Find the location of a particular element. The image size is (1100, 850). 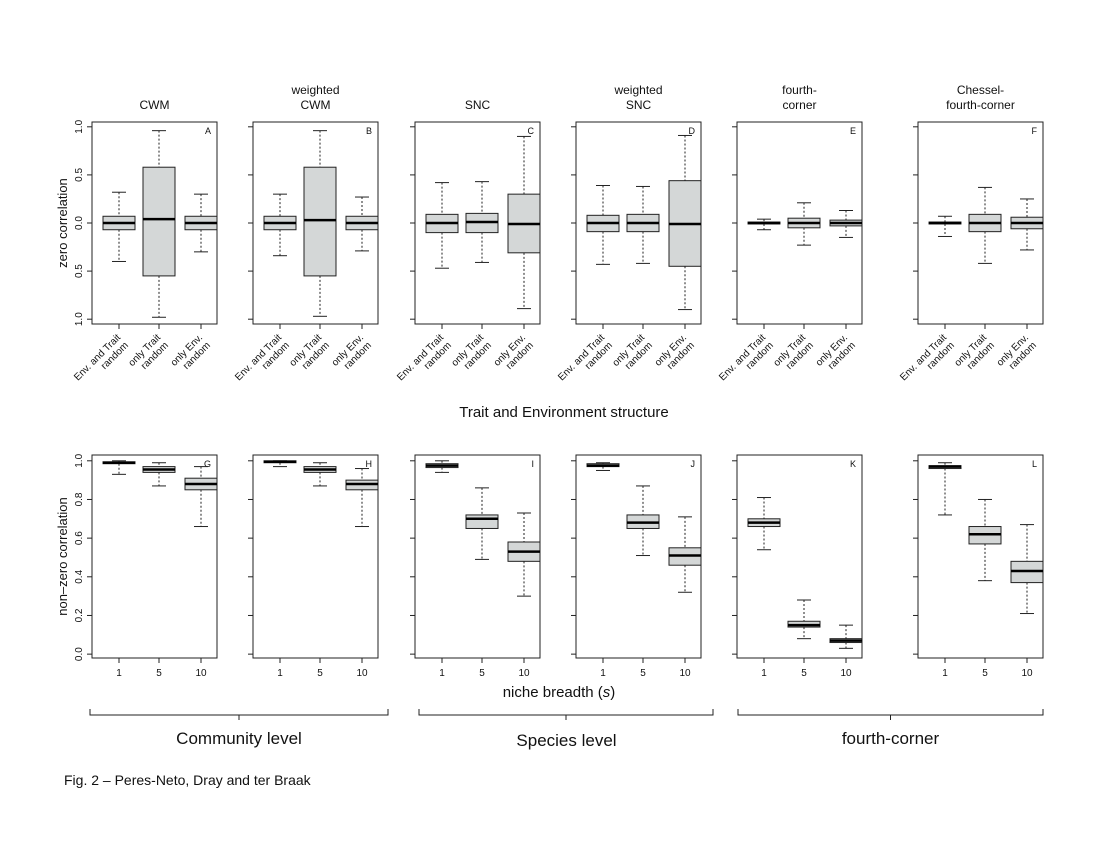

group-label-species: Species level is located at coordinates (566, 740).